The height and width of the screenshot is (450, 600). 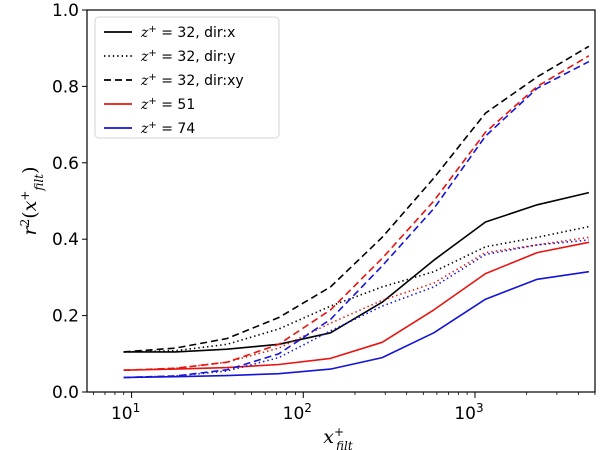 I want to click on legend-label: z+ = 51, so click(x=167, y=105).